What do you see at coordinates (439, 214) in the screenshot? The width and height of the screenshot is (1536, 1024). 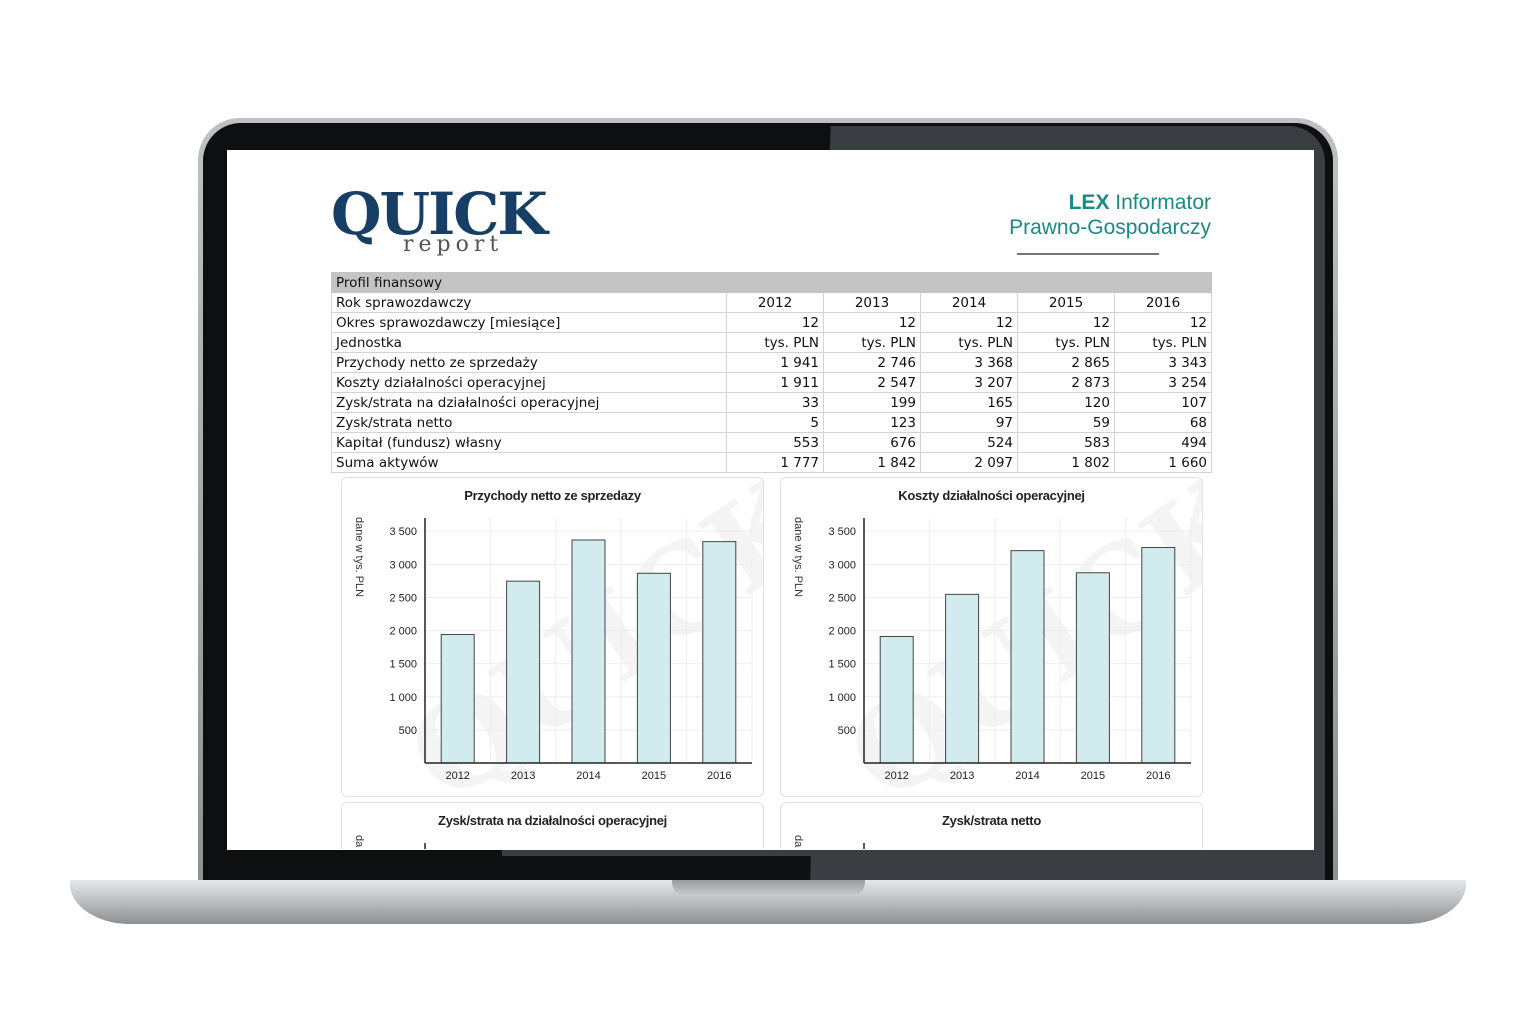 I see `logo-main: QUICK` at bounding box center [439, 214].